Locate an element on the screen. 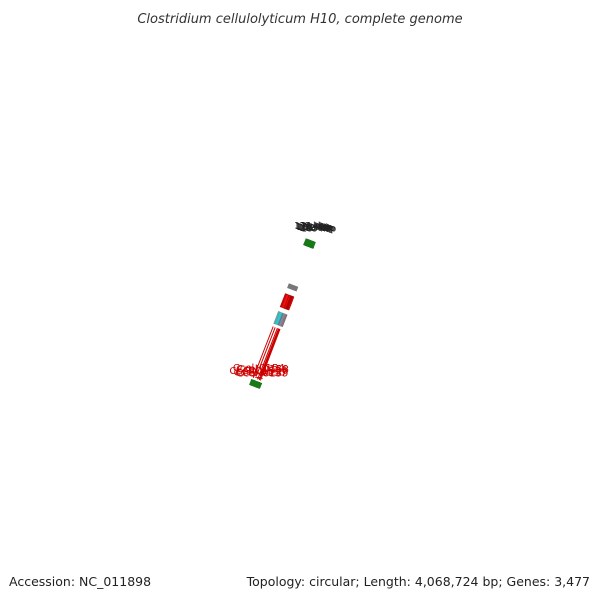 This screenshot has height=600, width=600. kbp-label: 177 kbp is located at coordinates (311, 227).